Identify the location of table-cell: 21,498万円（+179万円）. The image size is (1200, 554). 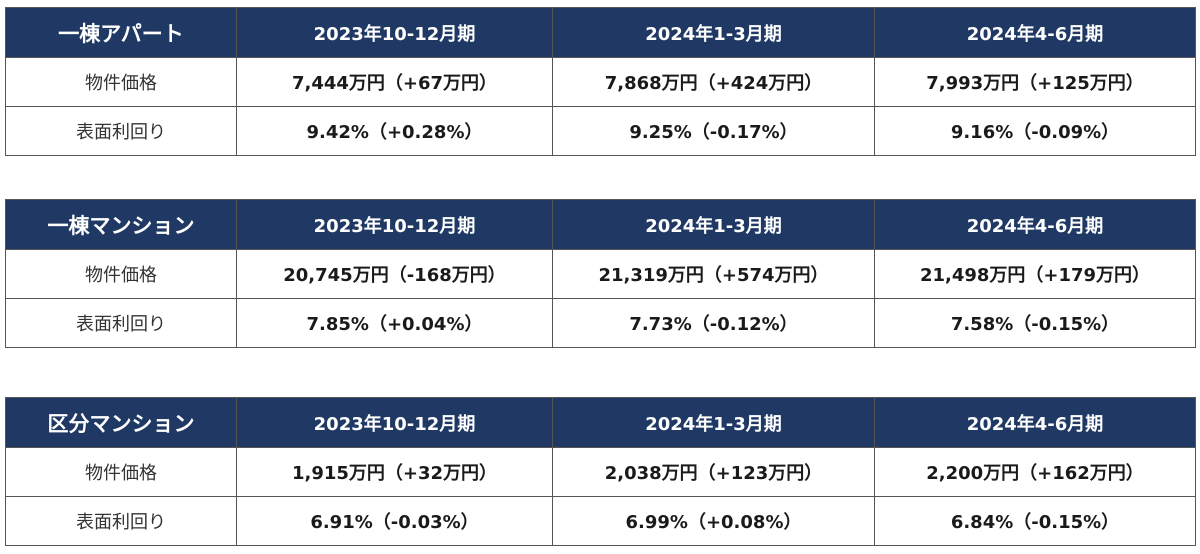
(1035, 274).